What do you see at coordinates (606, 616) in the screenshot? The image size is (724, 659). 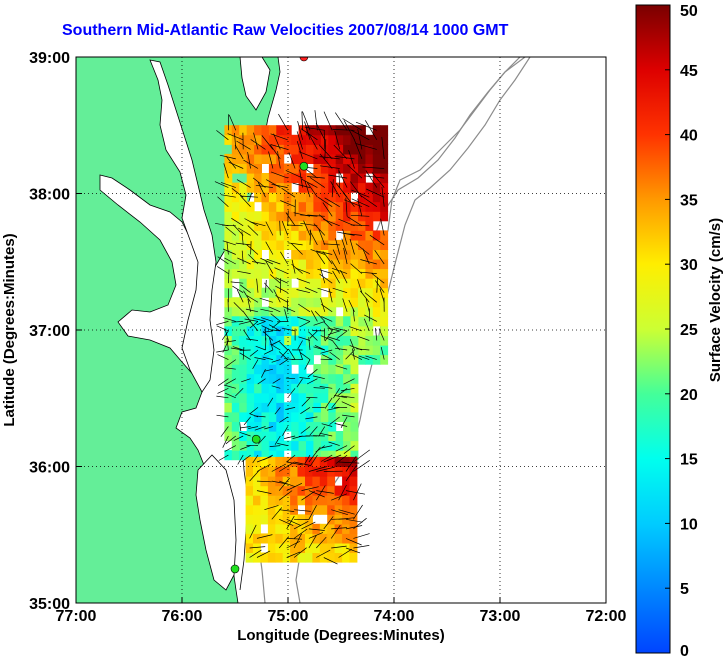 I see `x-tick-label: 72:00` at bounding box center [606, 616].